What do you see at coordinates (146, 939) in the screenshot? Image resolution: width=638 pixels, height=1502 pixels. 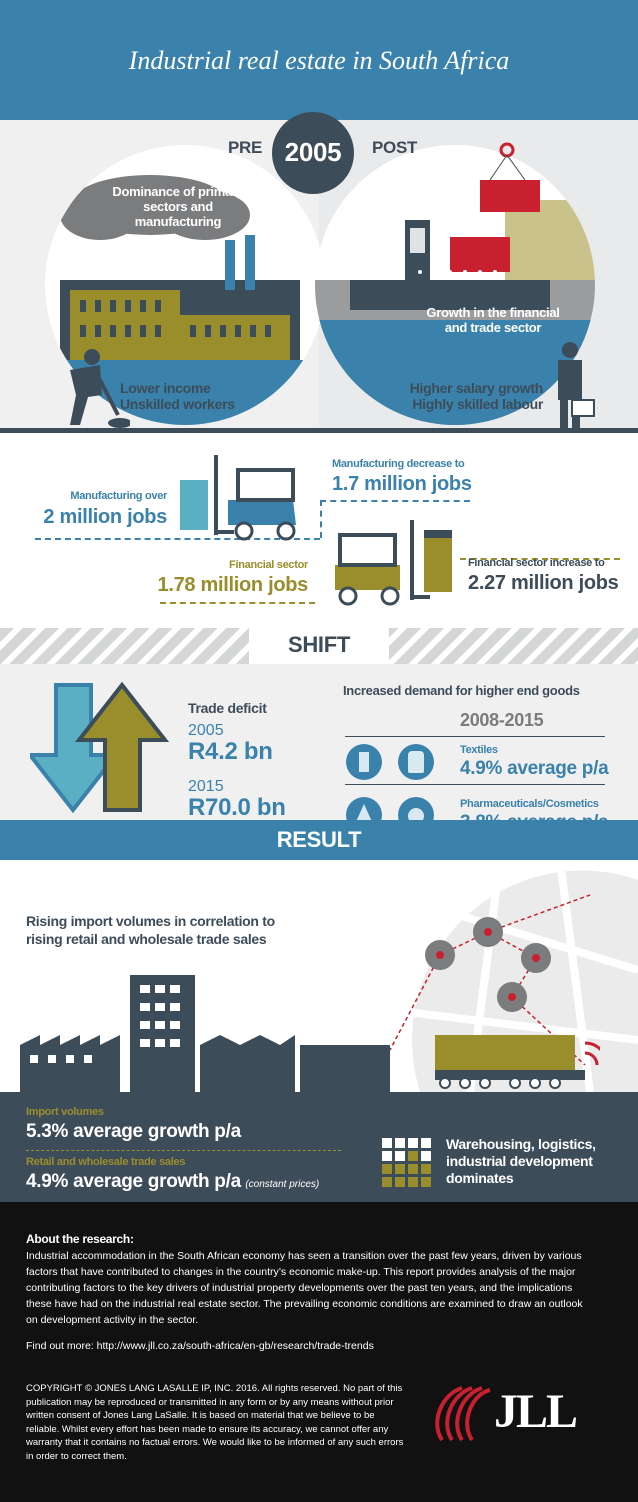 I see `rising-line-2: rising retail and wholesale trade sales` at bounding box center [146, 939].